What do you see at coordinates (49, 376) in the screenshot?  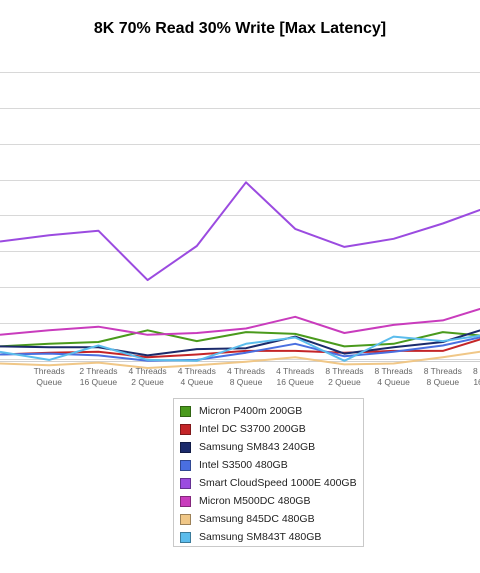 I see `x-tick-label: Threads Queue` at bounding box center [49, 376].